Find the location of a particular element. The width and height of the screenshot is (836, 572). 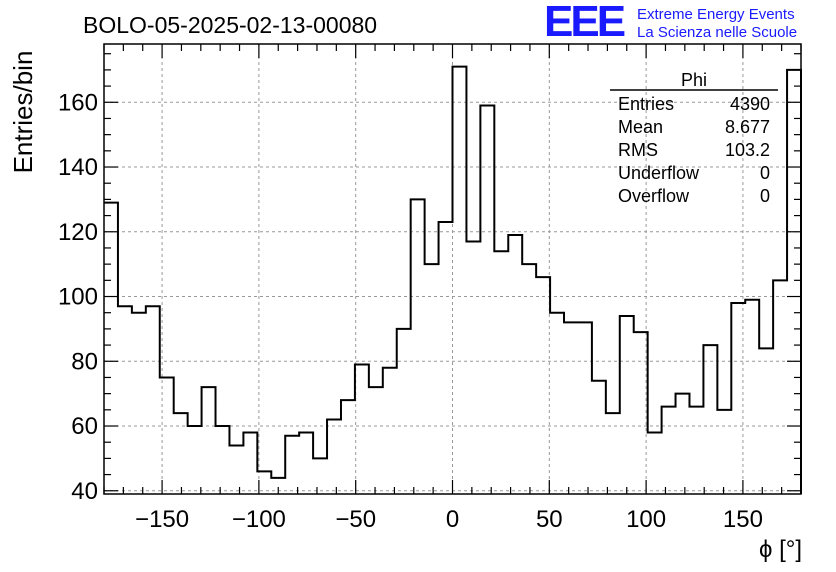

stats-value: 103.2 is located at coordinates (747, 150).